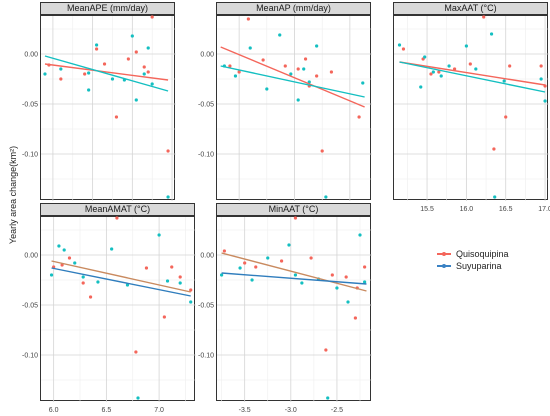 The height and width of the screenshot is (416, 550). Describe the element at coordinates (99, 114) in the screenshot. I see `plot-area: 1.51.61.71.80.00-0.05-0.10` at that location.